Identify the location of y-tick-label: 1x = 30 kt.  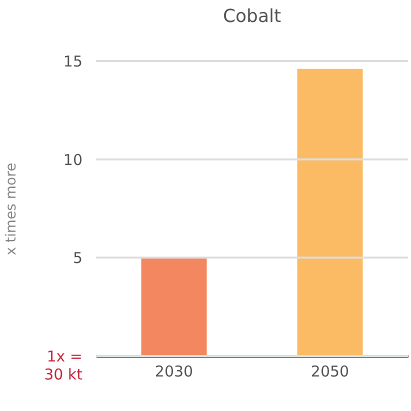
(63, 366).